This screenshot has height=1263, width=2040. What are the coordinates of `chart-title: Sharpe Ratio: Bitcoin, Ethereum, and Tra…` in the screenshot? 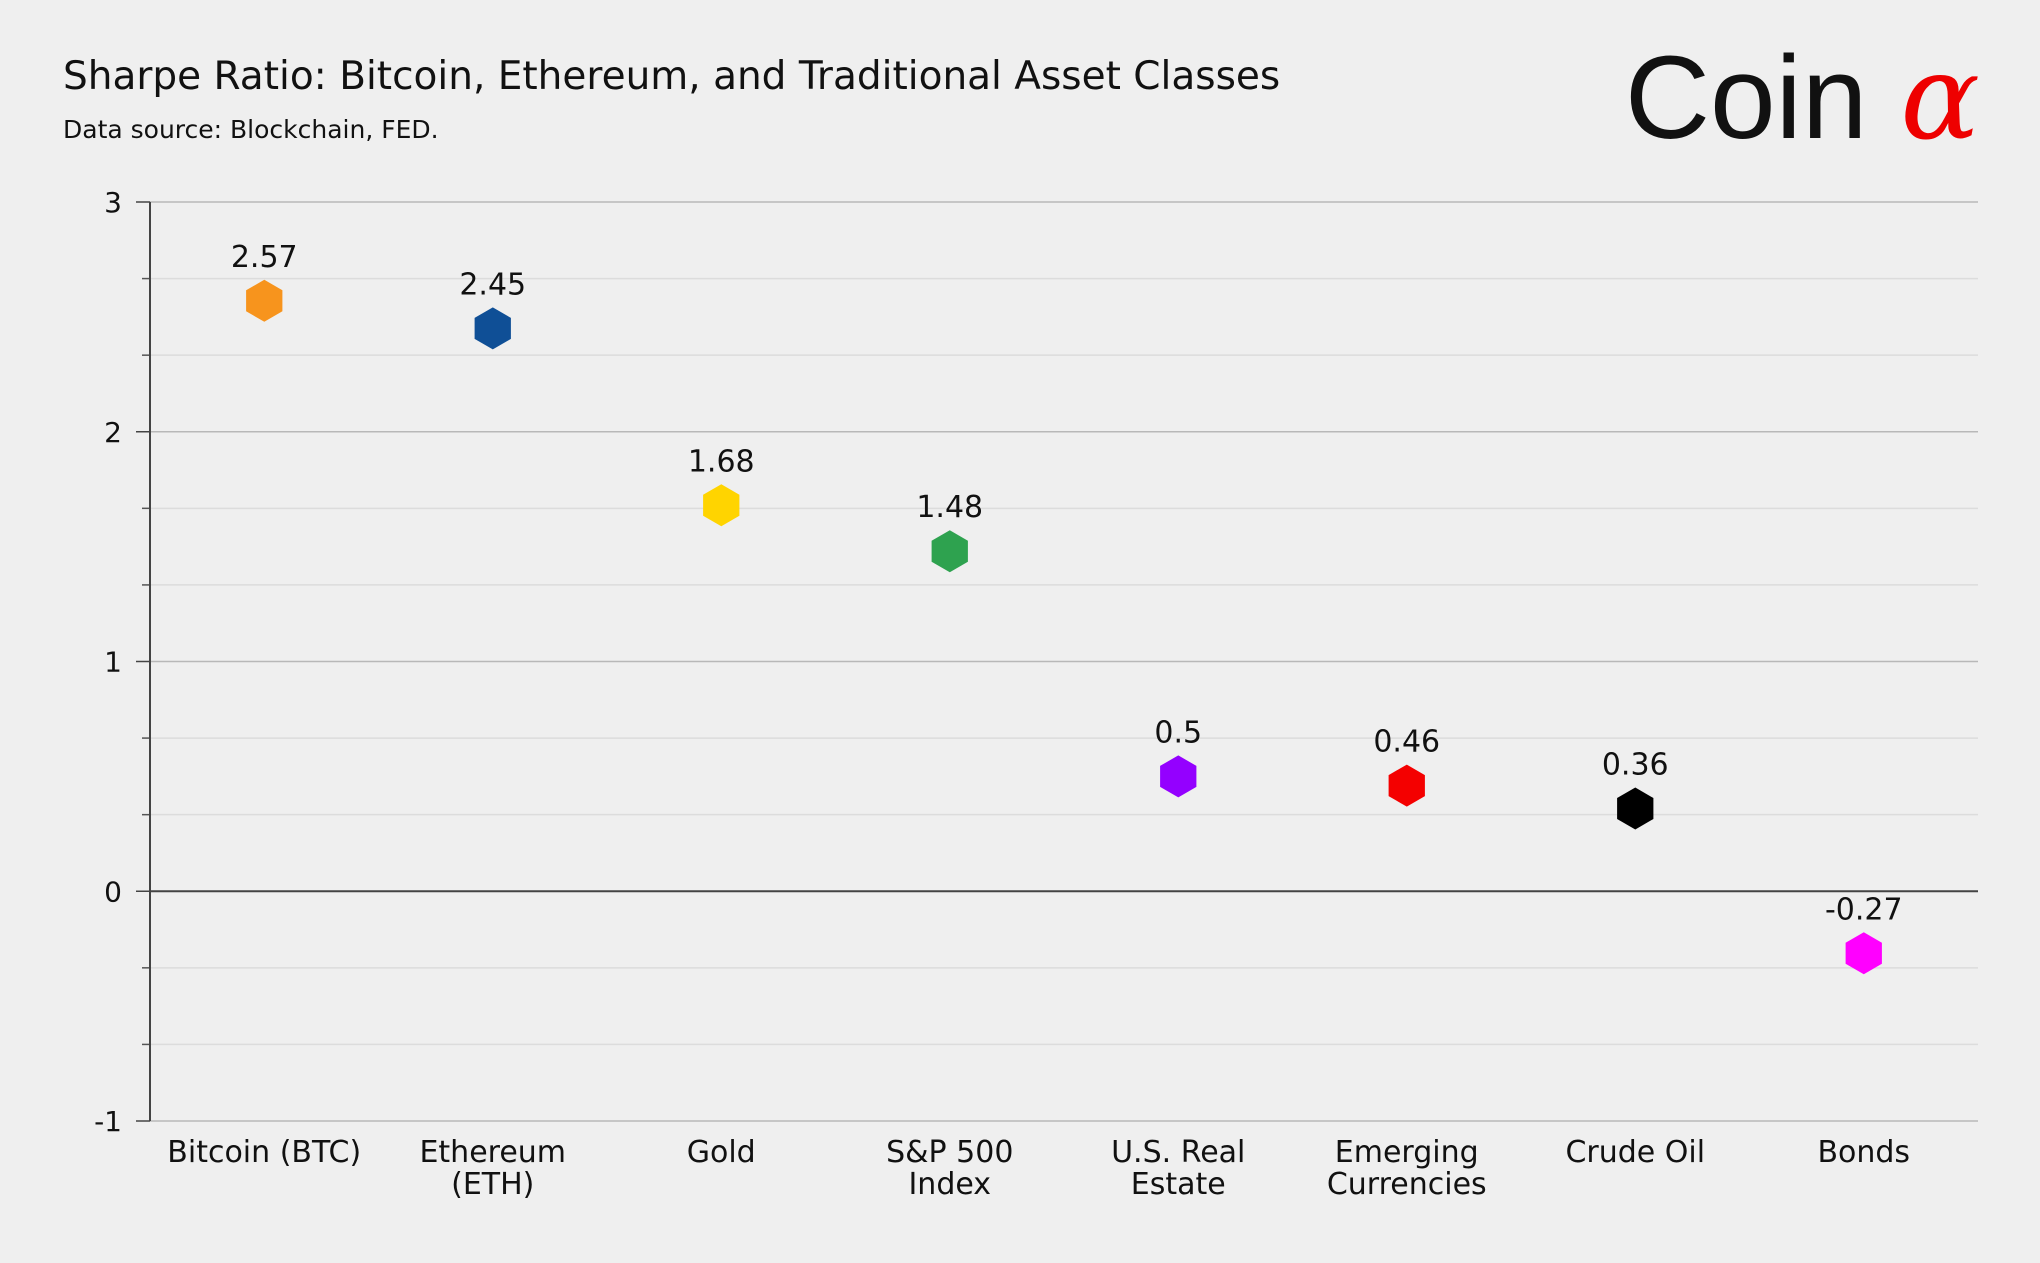 It's located at (672, 76).